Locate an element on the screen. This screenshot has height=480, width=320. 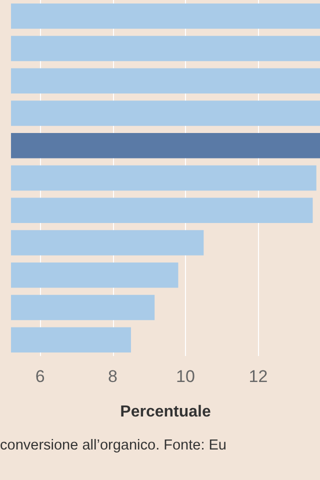
x-tick-label: 6 is located at coordinates (40, 376).